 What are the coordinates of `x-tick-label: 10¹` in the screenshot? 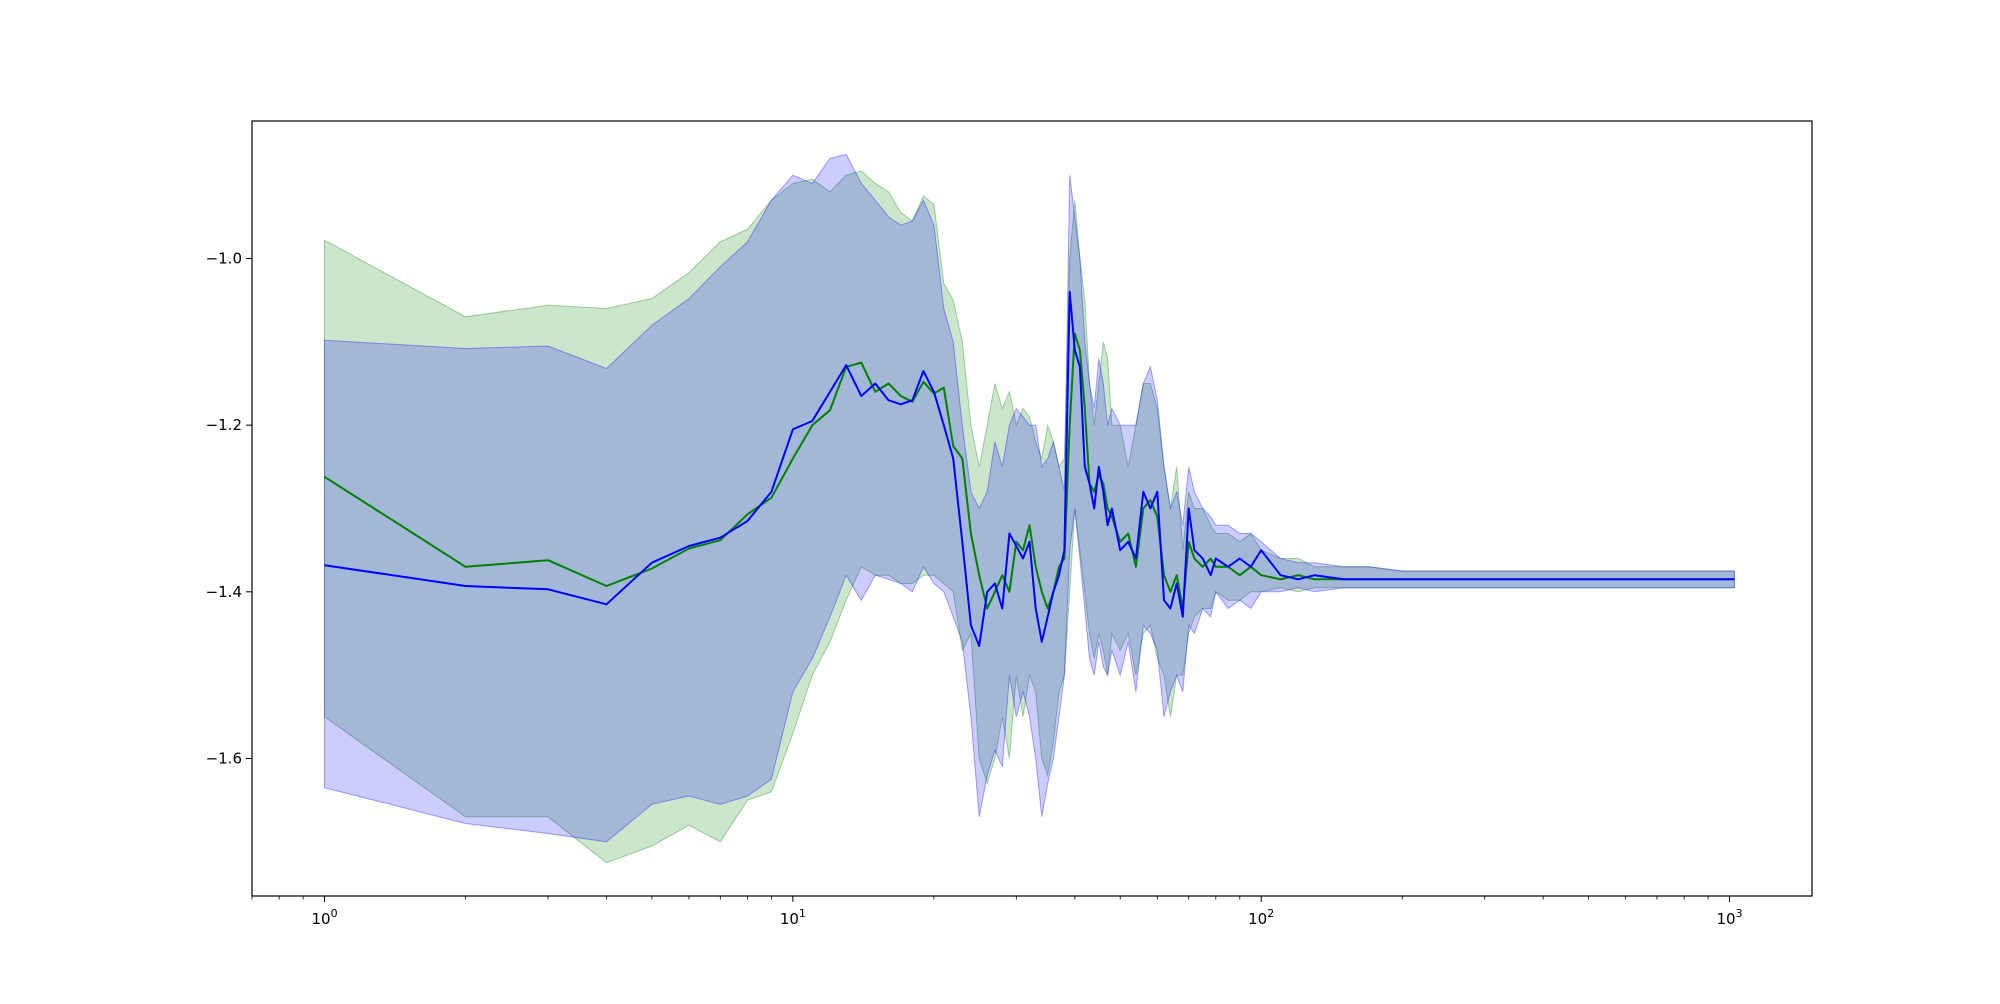 It's located at (793, 917).